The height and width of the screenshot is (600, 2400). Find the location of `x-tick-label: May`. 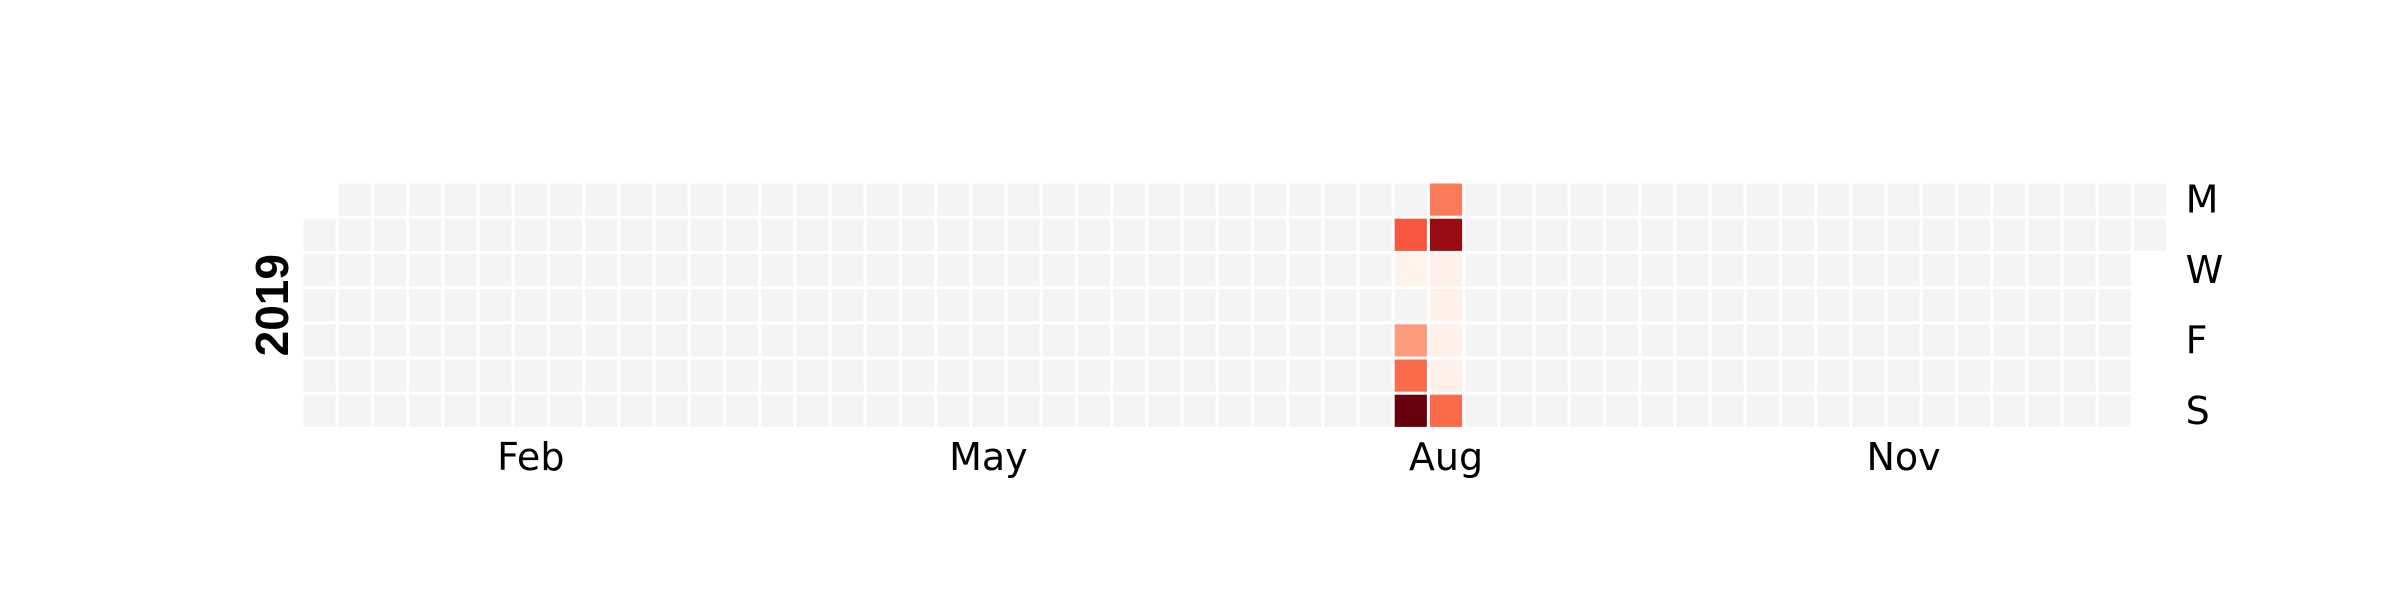

x-tick-label: May is located at coordinates (988, 457).